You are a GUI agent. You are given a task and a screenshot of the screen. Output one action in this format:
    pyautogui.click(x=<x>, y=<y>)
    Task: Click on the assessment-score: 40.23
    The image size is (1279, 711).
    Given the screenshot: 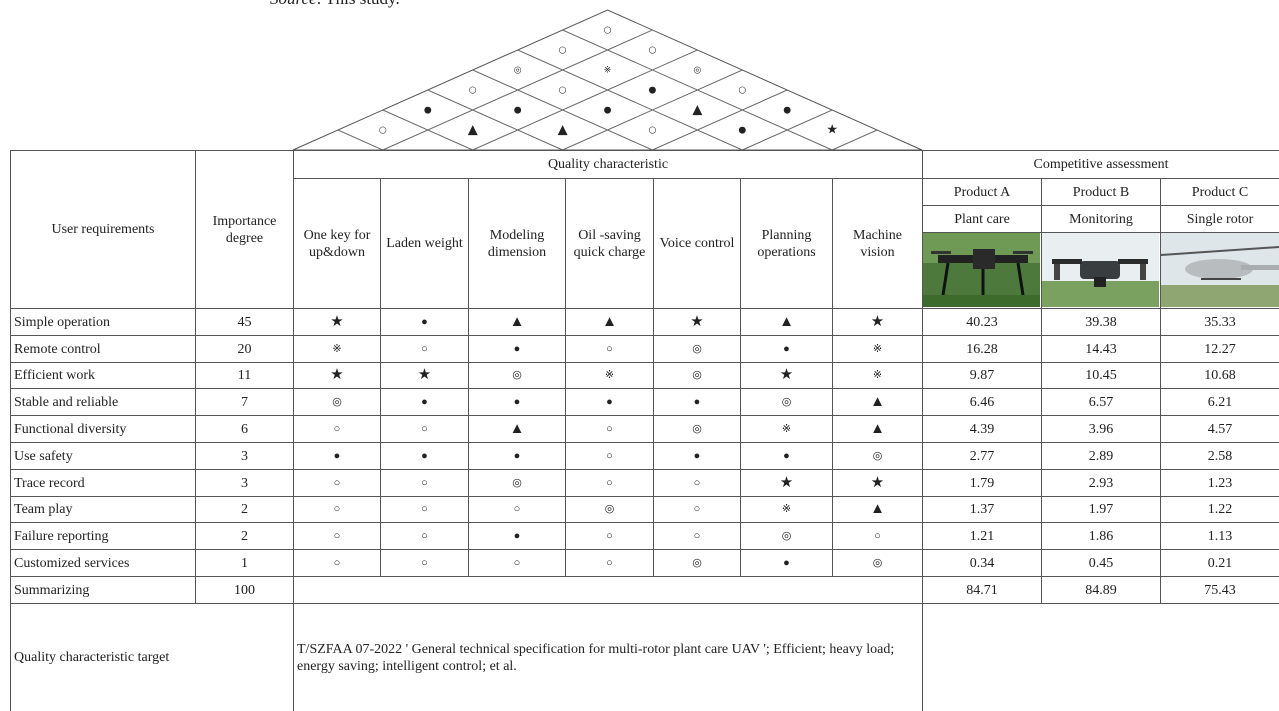 What is the action you would take?
    pyautogui.click(x=982, y=322)
    